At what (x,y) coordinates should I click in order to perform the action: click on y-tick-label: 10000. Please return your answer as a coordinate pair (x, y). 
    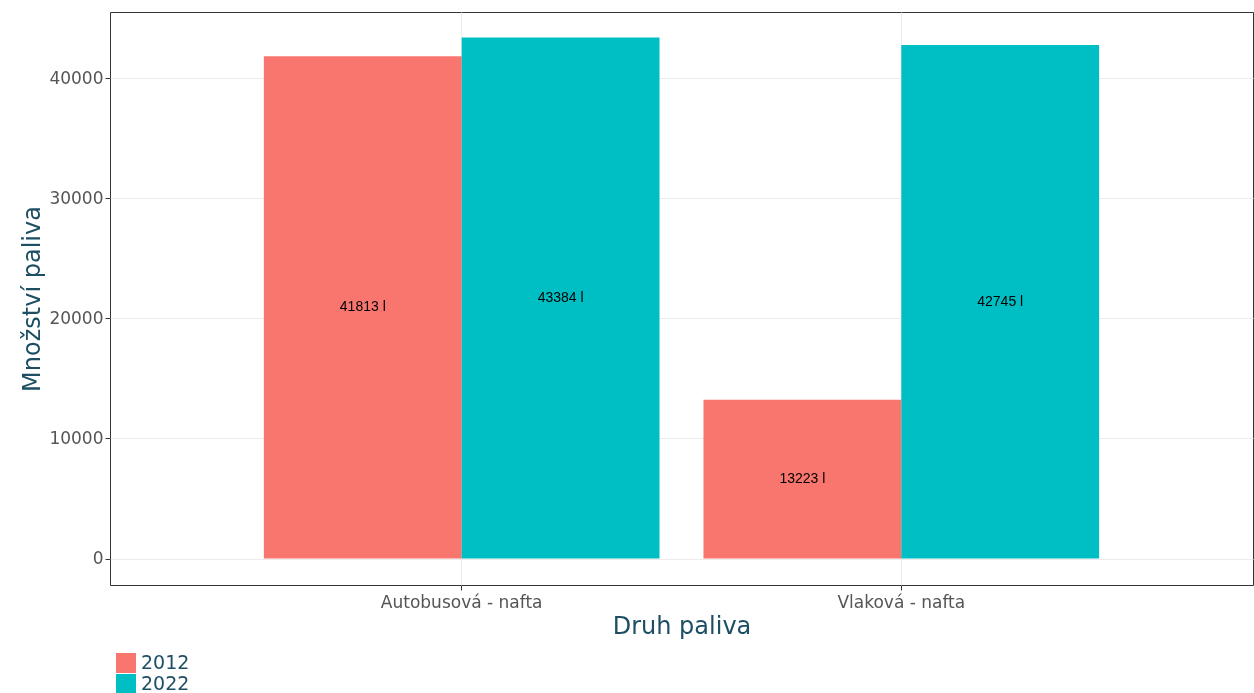
    Looking at the image, I should click on (76, 437).